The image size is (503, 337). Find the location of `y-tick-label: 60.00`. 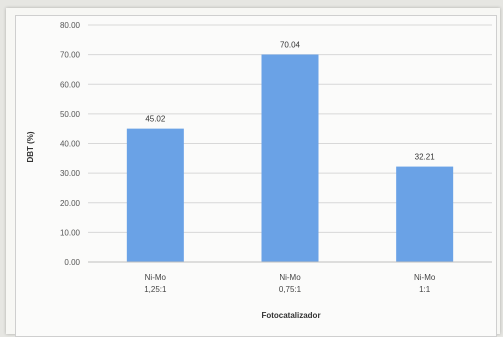

y-tick-label: 60.00 is located at coordinates (70, 84).